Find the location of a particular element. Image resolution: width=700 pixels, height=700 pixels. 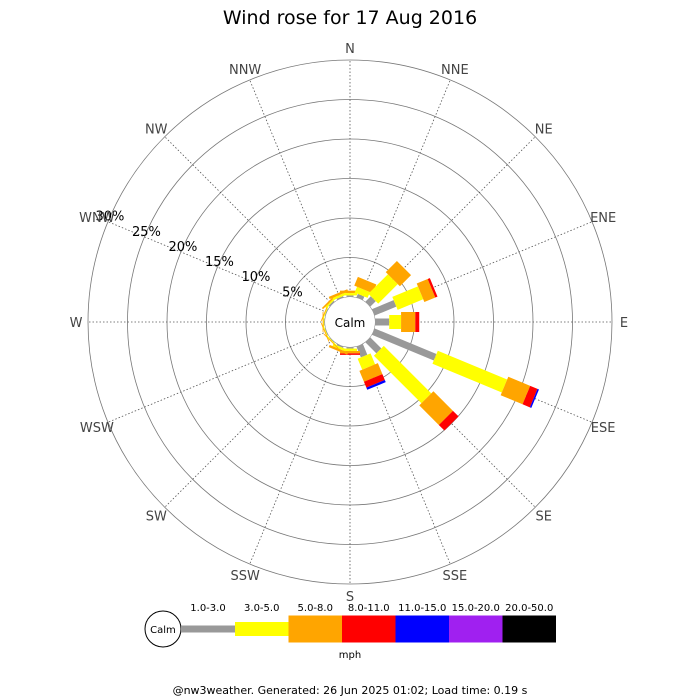

calm-circle is located at coordinates (350, 322).